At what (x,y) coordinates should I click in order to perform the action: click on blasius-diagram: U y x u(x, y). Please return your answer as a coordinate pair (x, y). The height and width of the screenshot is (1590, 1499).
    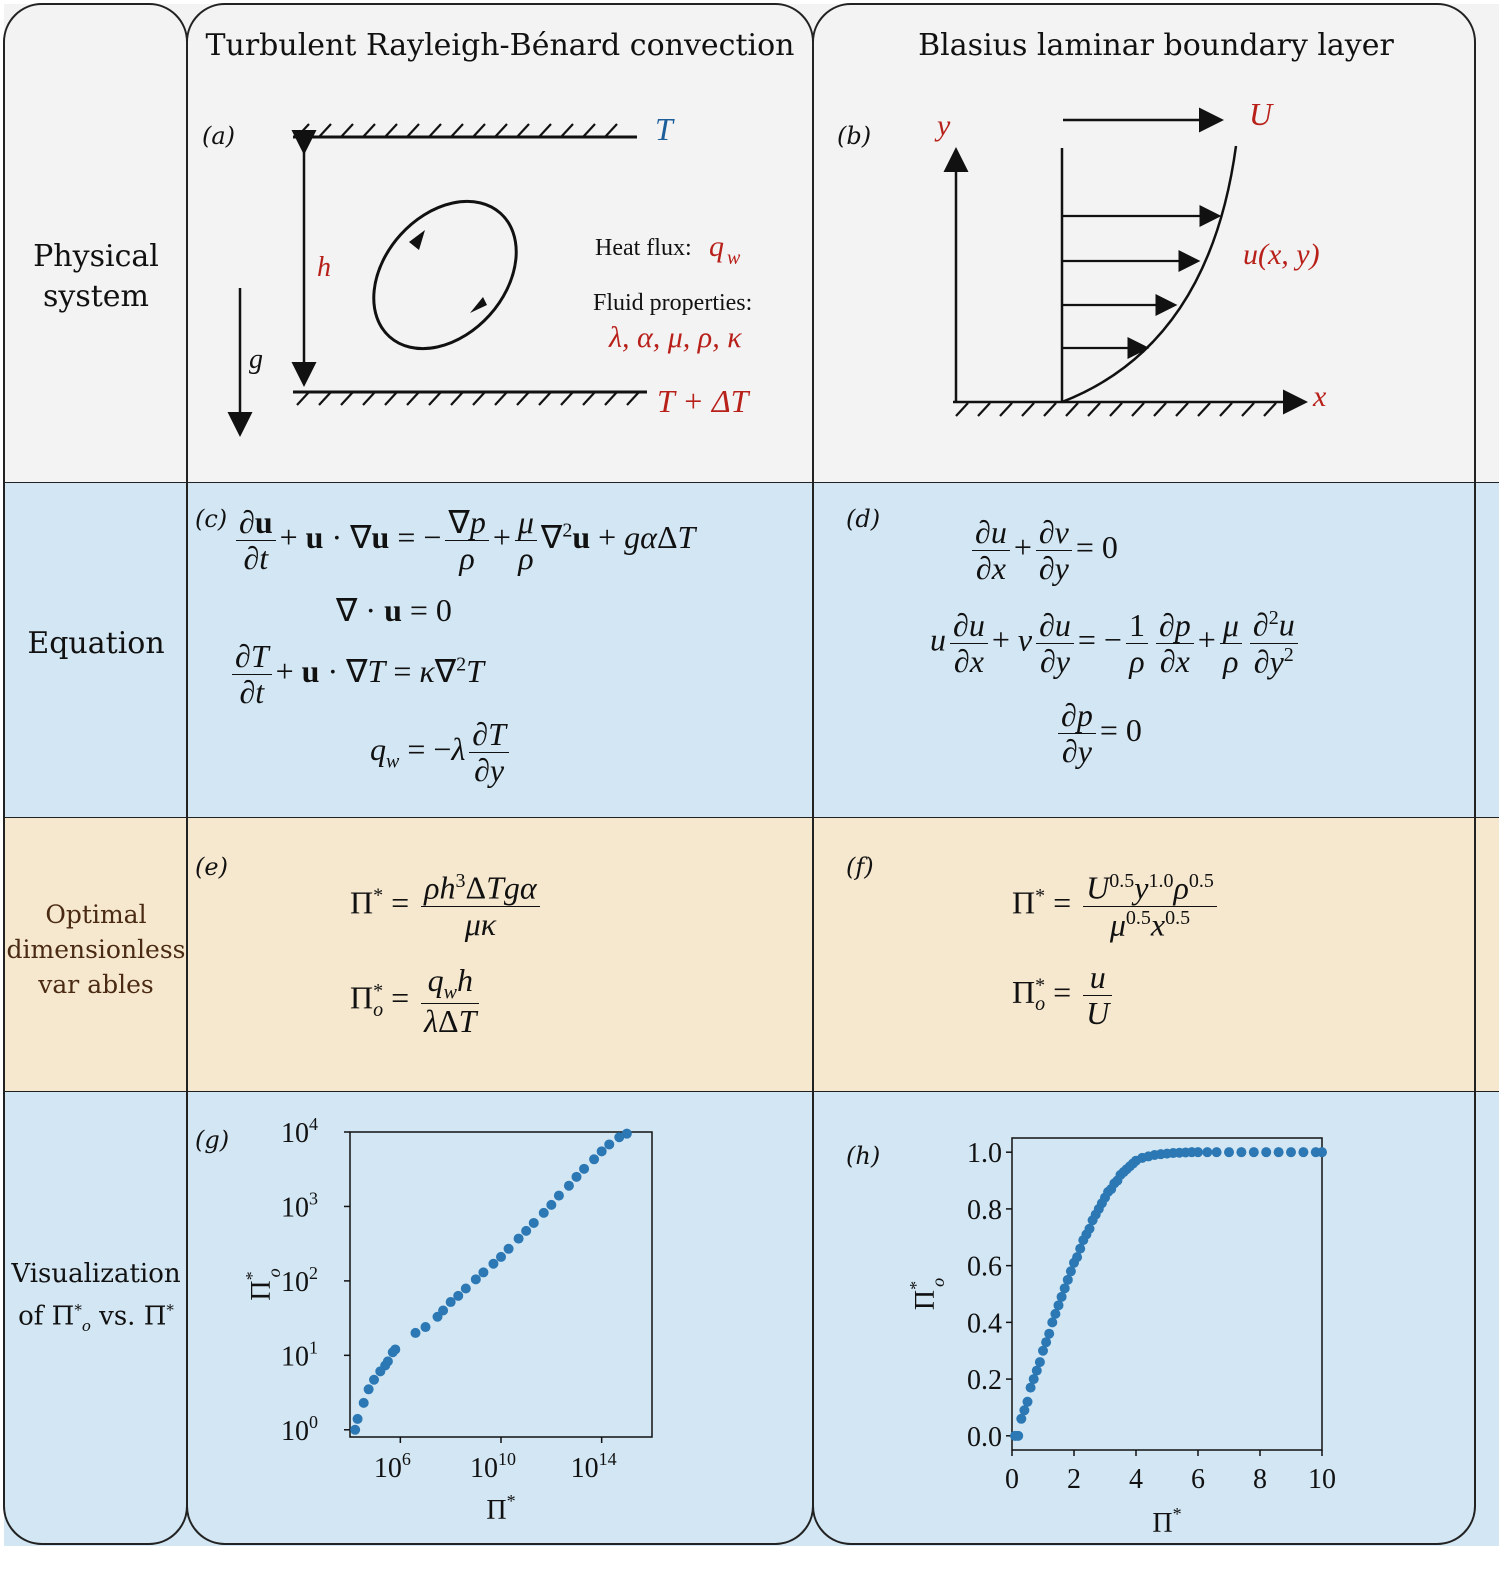
    Looking at the image, I should click on (1130, 256).